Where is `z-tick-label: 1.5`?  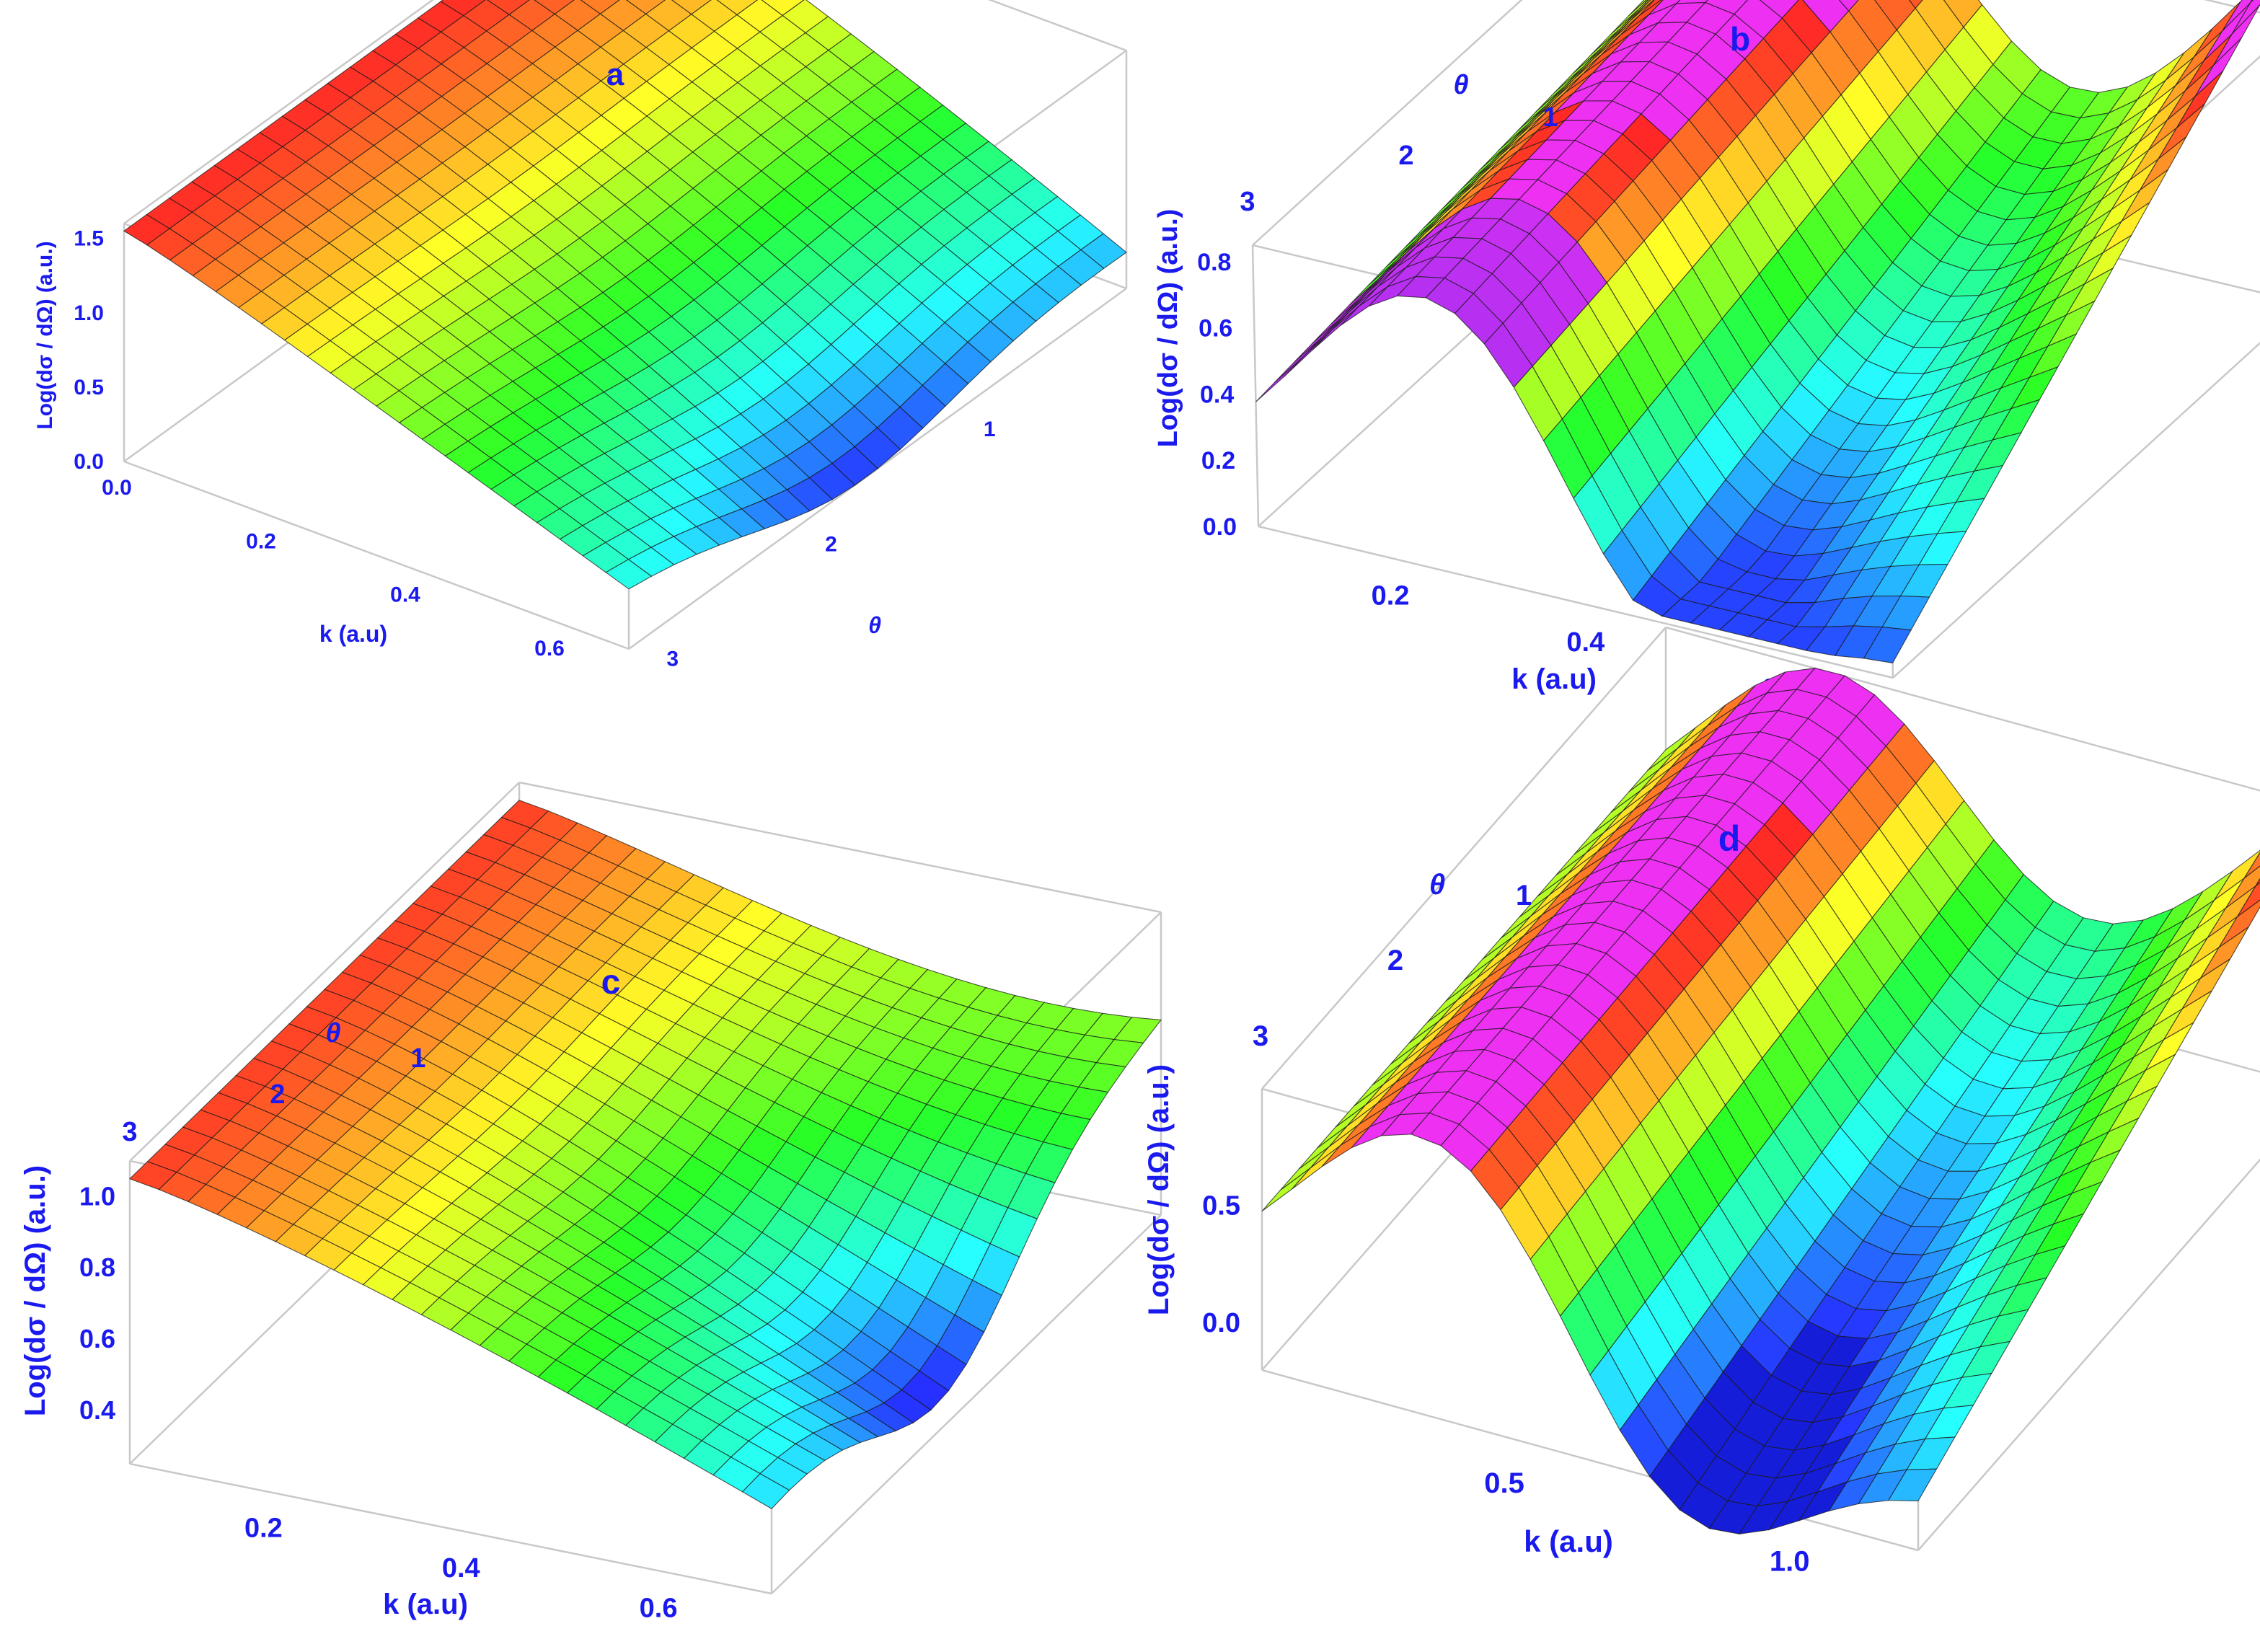
z-tick-label: 1.5 is located at coordinates (89, 239).